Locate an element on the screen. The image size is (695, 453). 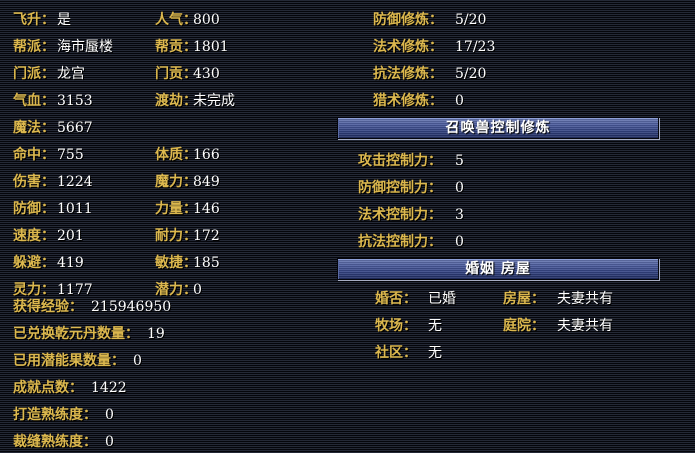
stat-label: 成就点数： is located at coordinates (48, 387).